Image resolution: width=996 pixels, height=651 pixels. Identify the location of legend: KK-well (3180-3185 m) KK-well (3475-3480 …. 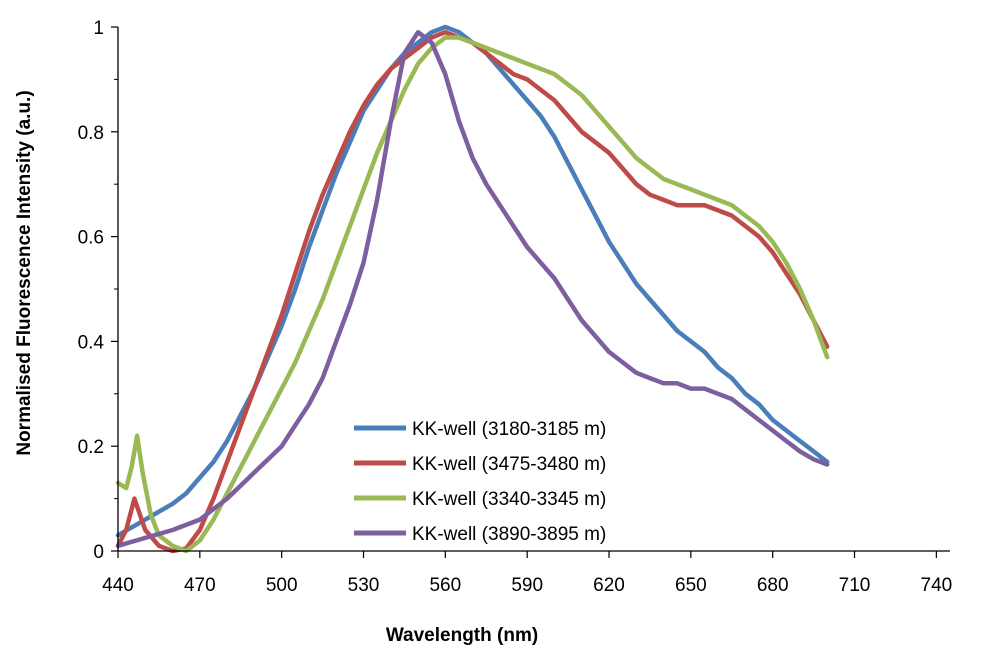
(480, 482).